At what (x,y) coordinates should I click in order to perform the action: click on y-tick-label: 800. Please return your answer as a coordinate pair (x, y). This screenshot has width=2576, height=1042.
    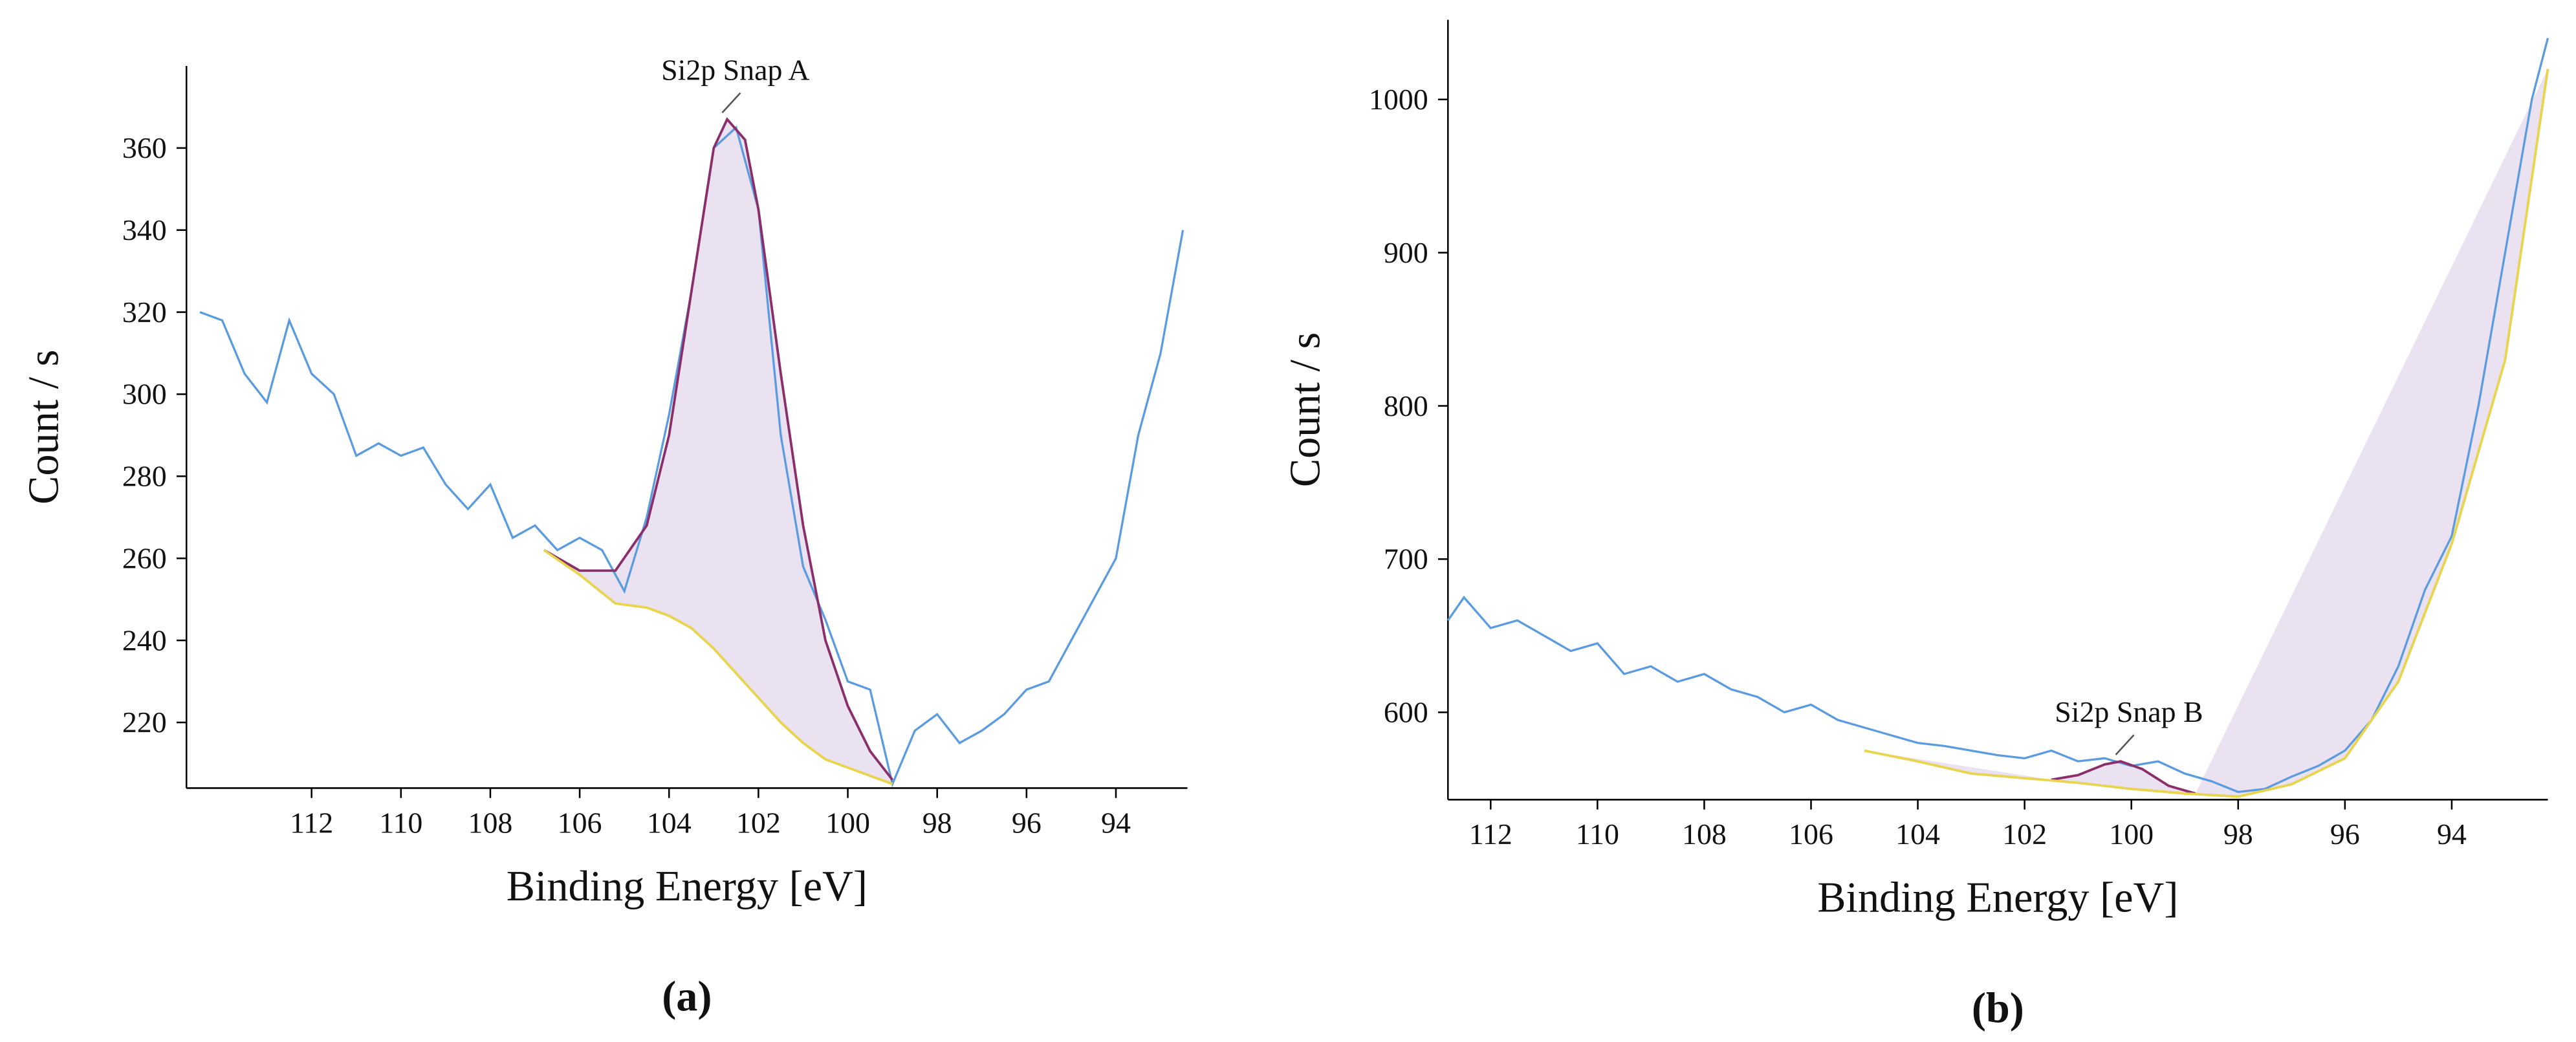
    Looking at the image, I should click on (1406, 405).